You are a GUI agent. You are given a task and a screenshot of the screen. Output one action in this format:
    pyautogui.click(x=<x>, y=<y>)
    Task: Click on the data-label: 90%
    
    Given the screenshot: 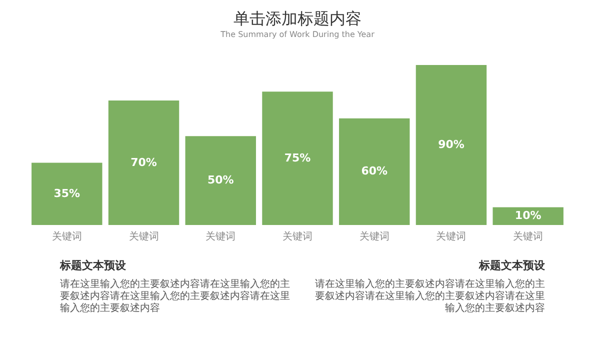 What is the action you would take?
    pyautogui.click(x=451, y=144)
    